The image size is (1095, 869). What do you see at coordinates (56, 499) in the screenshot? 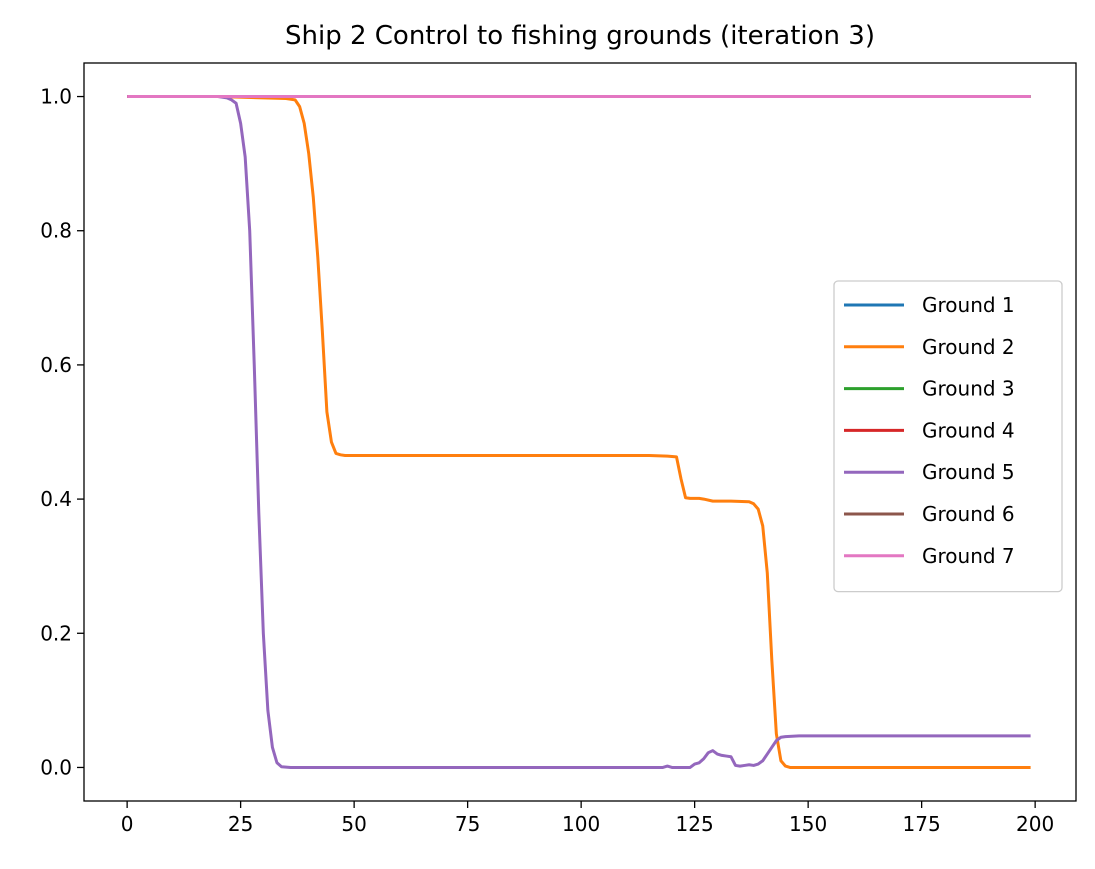
I see `y-tick-label: 0.4` at bounding box center [56, 499].